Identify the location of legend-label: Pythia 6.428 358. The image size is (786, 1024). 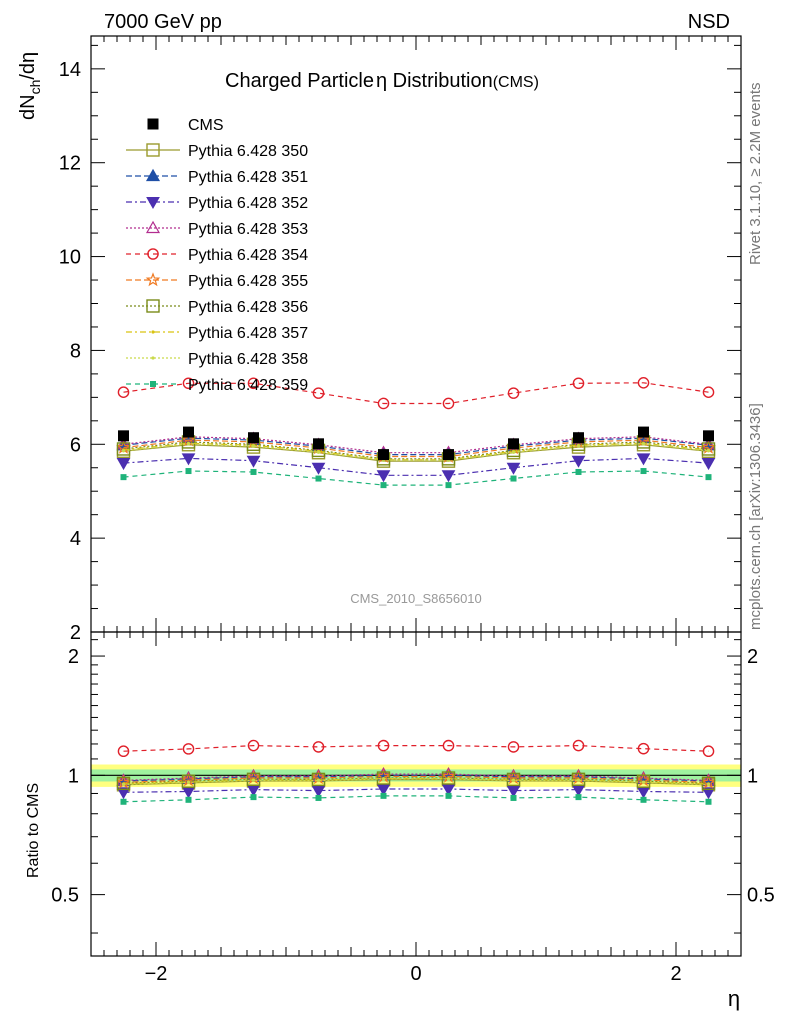
(248, 359).